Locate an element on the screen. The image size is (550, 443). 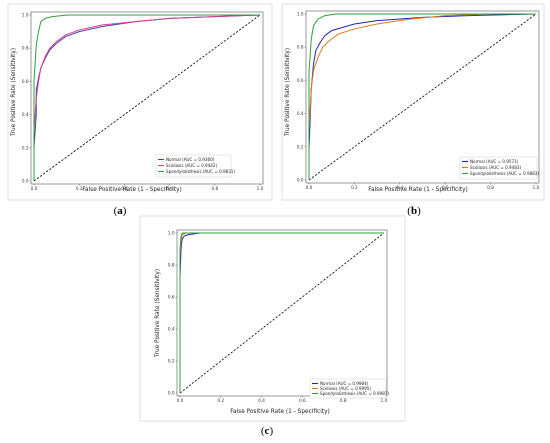
legend-entry: Scoliosis (AUC = 0.9483) is located at coordinates (495, 167).